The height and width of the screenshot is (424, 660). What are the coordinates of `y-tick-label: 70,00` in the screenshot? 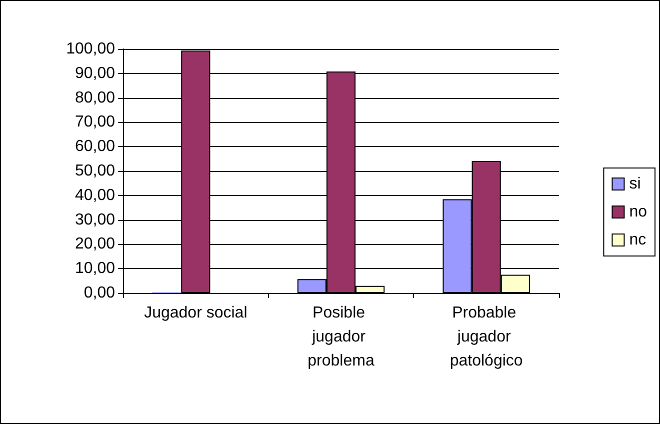 It's located at (95, 122).